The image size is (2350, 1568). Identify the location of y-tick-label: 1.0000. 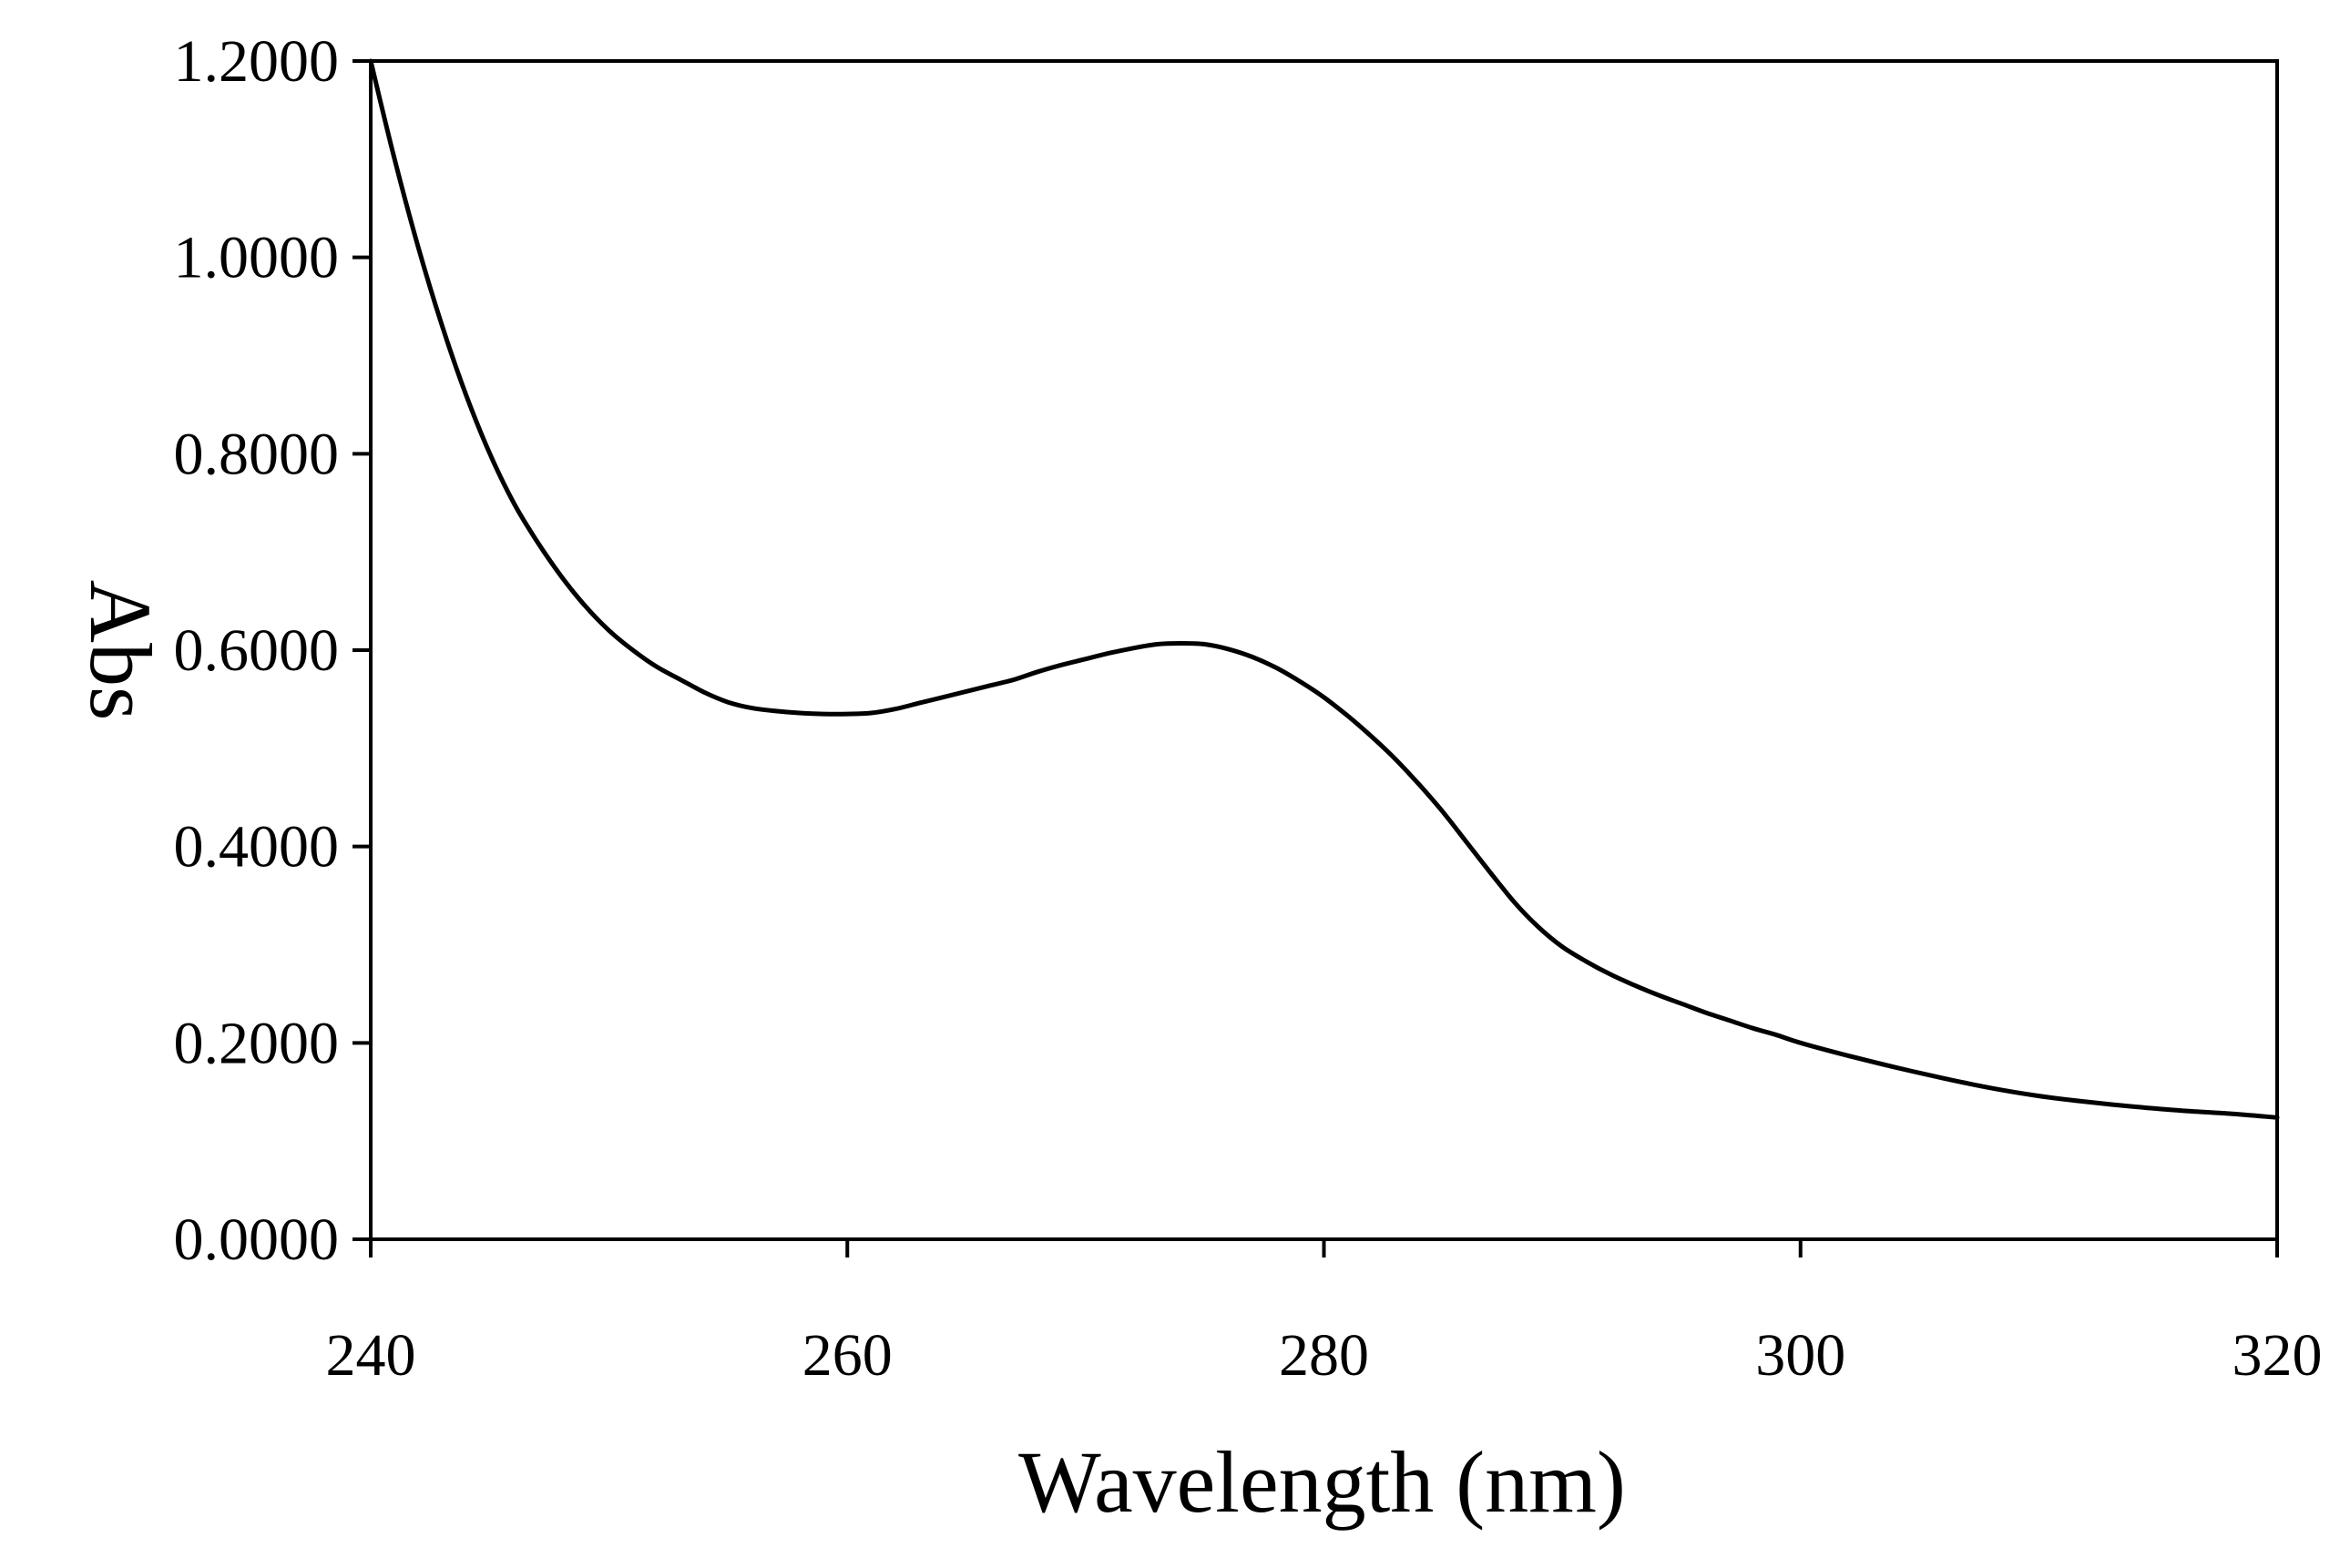
(257, 258).